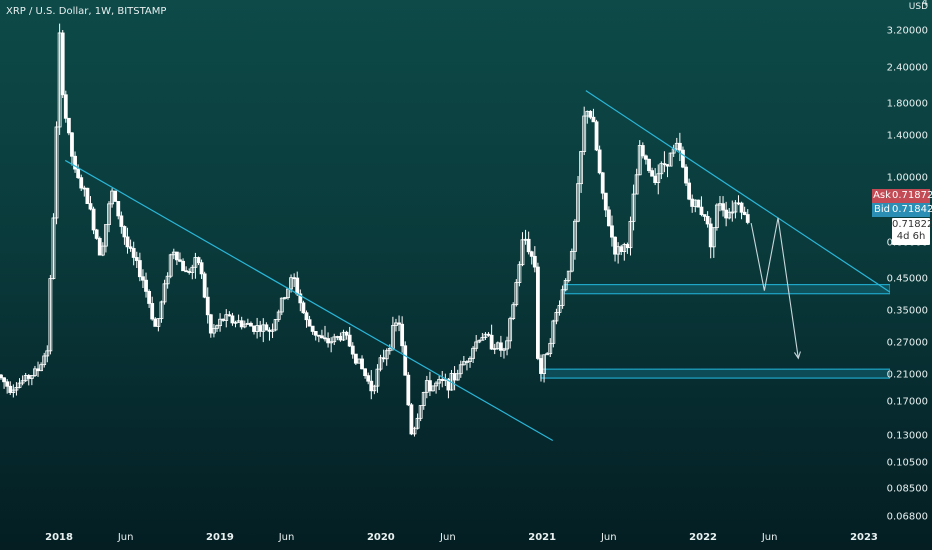  Describe the element at coordinates (864, 537) in the screenshot. I see `time-tick-label: 2023` at that location.